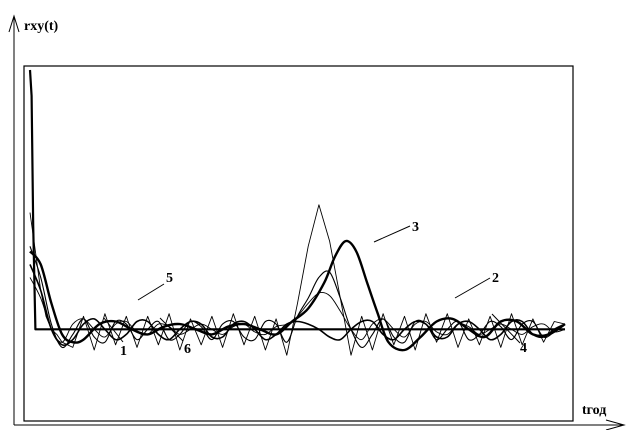 The image size is (632, 430). I want to click on series-label-1: 1, so click(123, 351).